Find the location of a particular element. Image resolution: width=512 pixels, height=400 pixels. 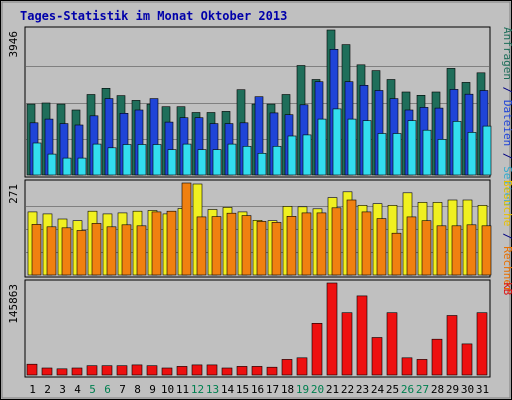

x-tick-label: 31 is located at coordinates (482, 389).